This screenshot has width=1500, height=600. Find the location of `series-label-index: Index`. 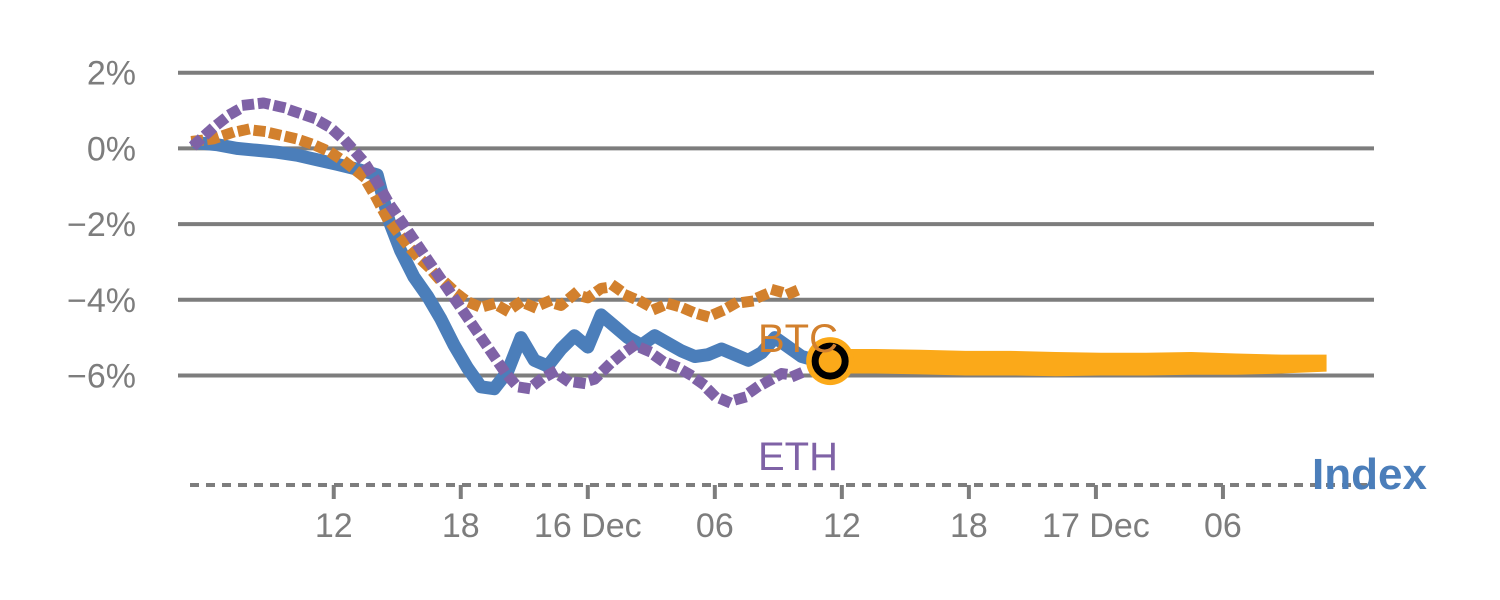

series-label-index: Index is located at coordinates (1369, 474).